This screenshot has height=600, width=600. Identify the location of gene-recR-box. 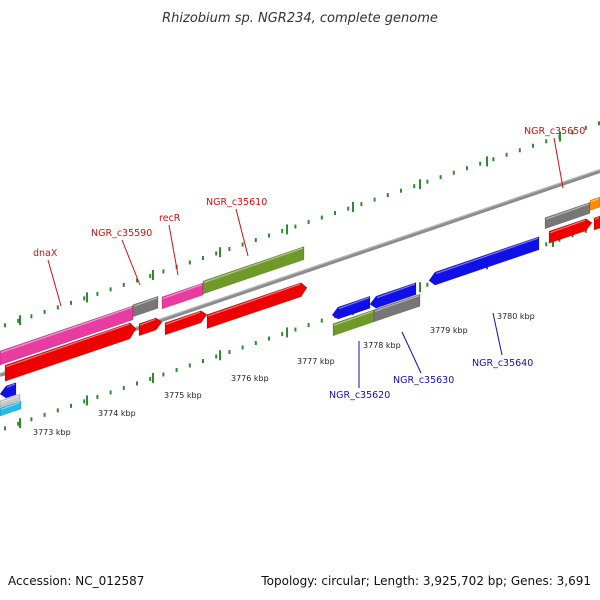
(182, 296).